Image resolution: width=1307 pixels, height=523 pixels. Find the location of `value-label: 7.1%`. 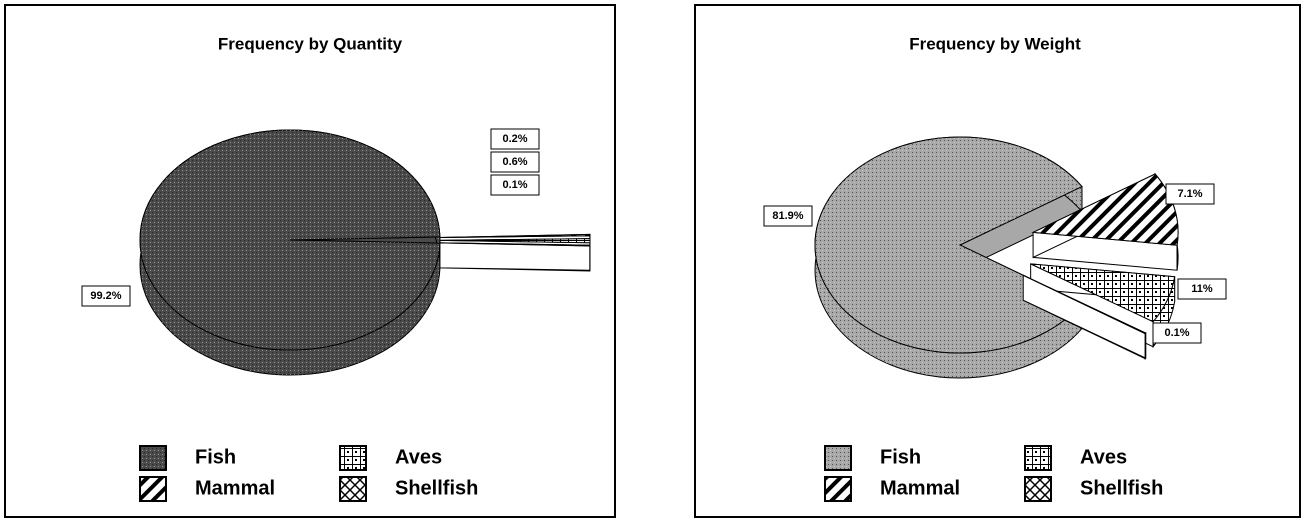

value-label: 7.1% is located at coordinates (1189, 194).